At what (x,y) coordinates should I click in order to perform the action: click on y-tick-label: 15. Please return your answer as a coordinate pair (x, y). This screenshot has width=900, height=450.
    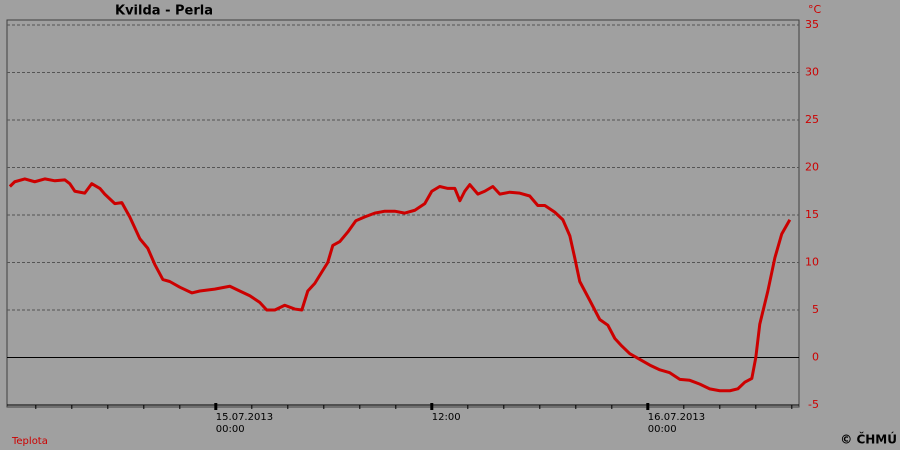
    Looking at the image, I should click on (812, 214).